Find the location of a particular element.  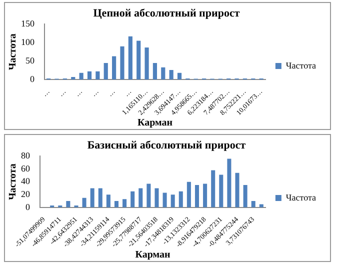

y-tick-label: 20 is located at coordinates (25, 193).